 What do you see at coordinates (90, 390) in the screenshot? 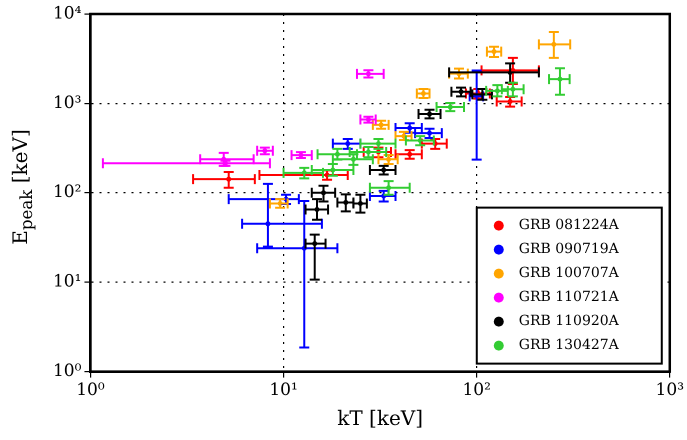
I see `x-tick-label: 10⁰` at bounding box center [90, 390].